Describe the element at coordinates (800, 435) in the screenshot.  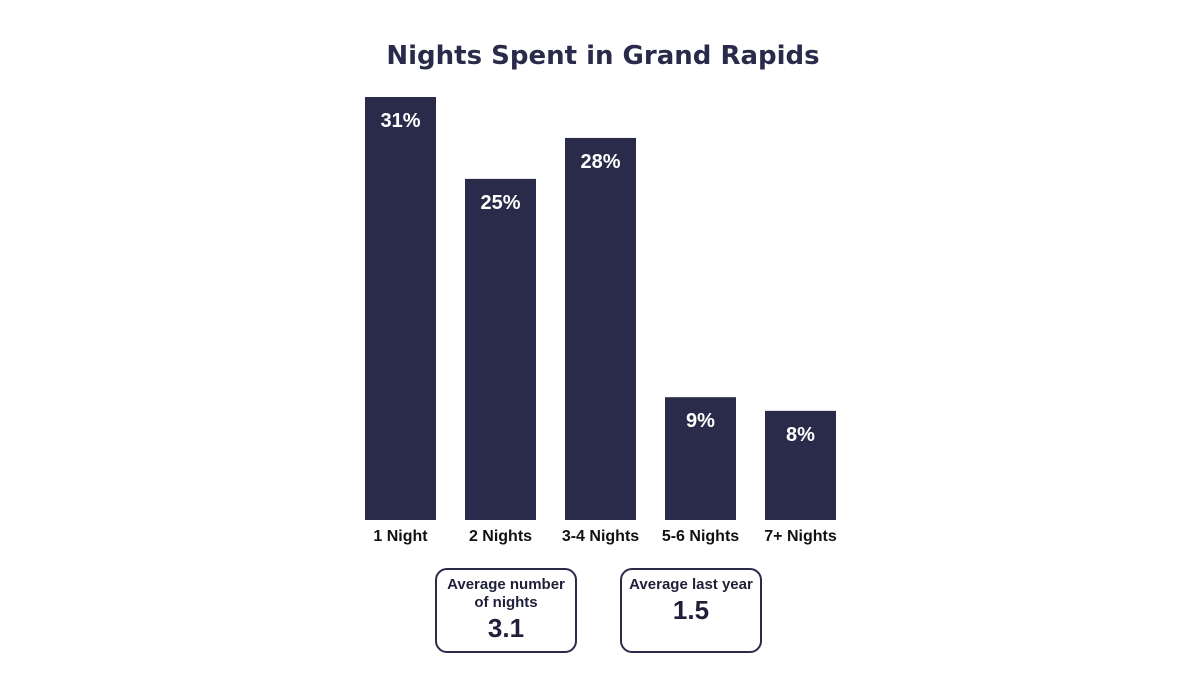
I see `bar-value-label-4: 8%` at that location.